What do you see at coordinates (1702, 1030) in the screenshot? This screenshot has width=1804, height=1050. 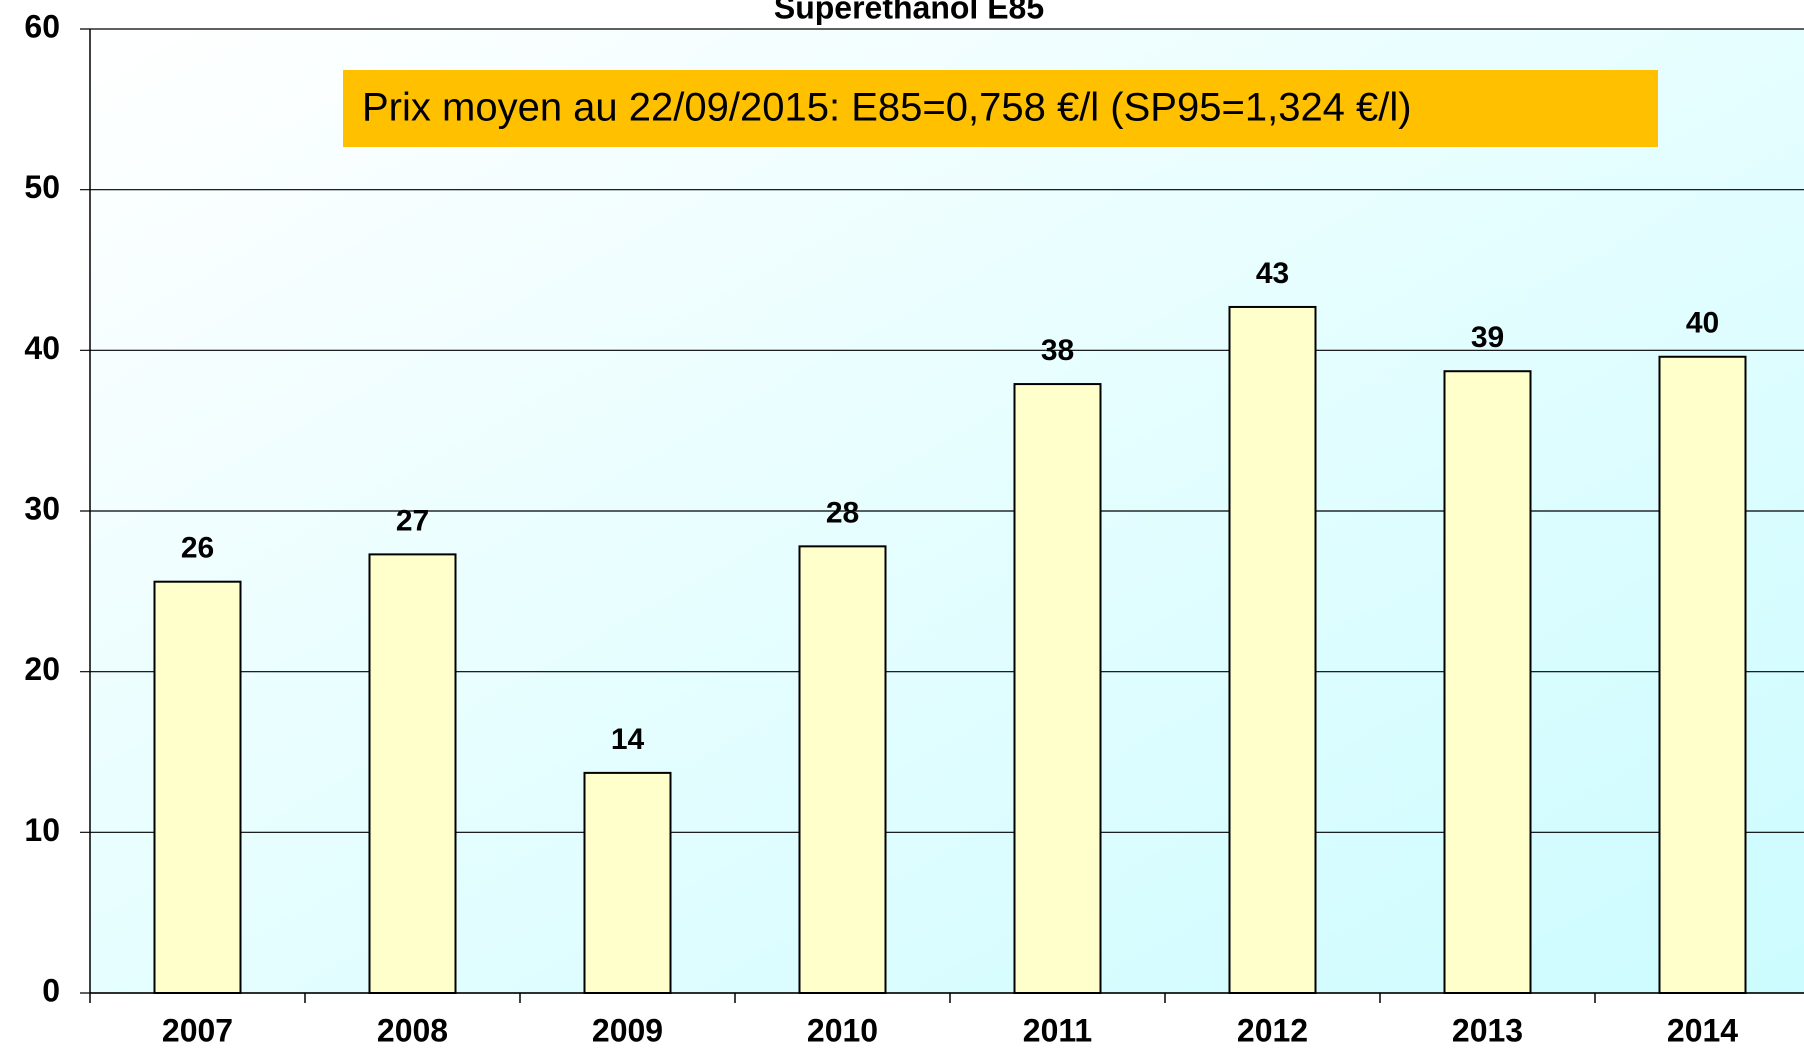 I see `x-tick-label: 2014` at bounding box center [1702, 1030].